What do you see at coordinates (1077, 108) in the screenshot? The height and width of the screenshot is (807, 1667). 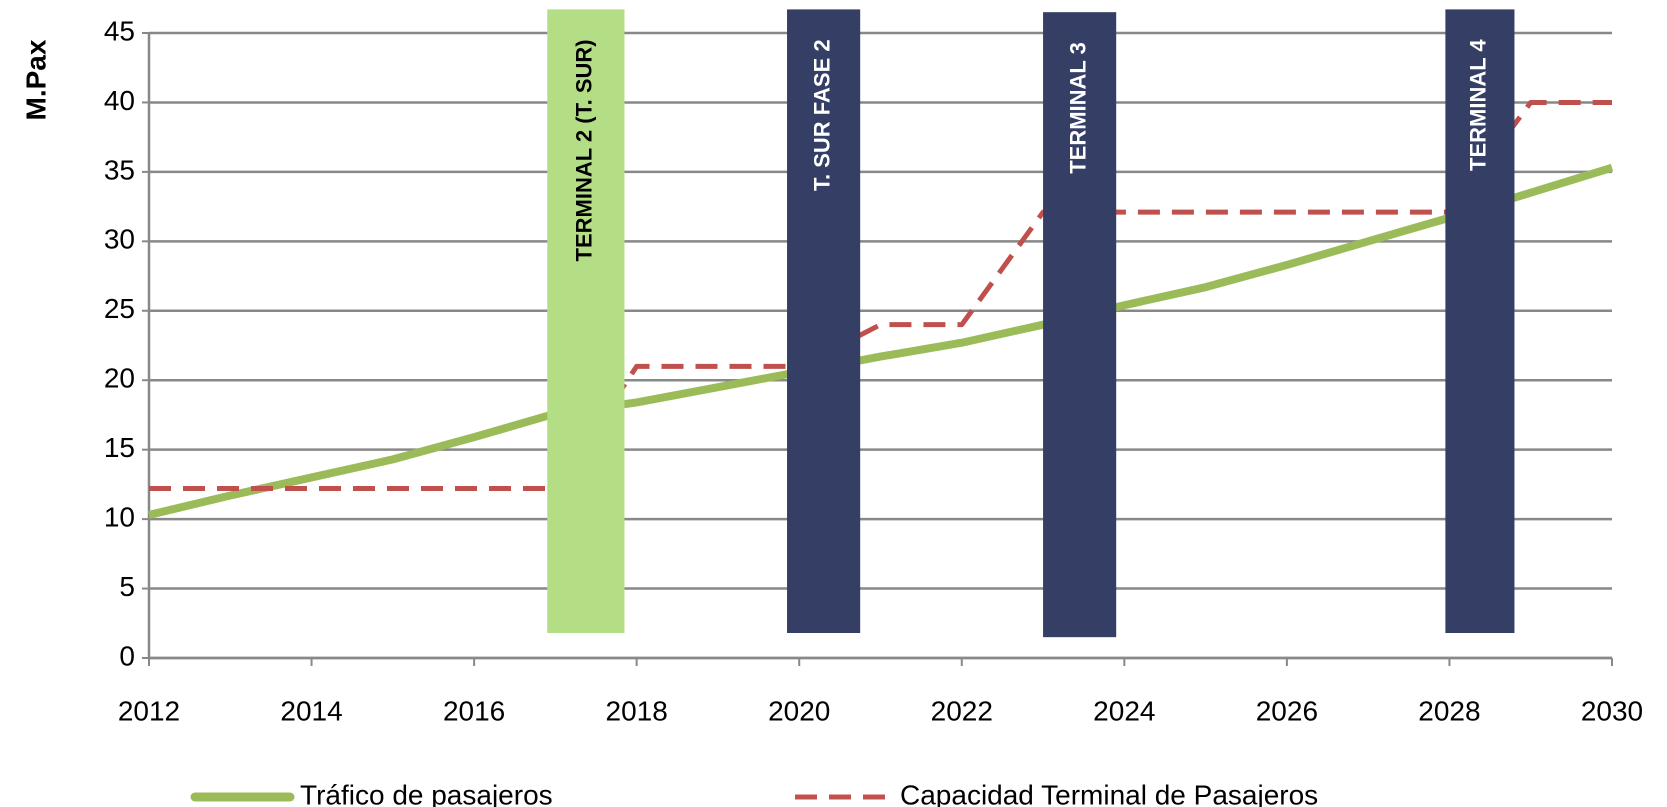 I see `annotation-label: TERMINAL 3` at bounding box center [1077, 108].